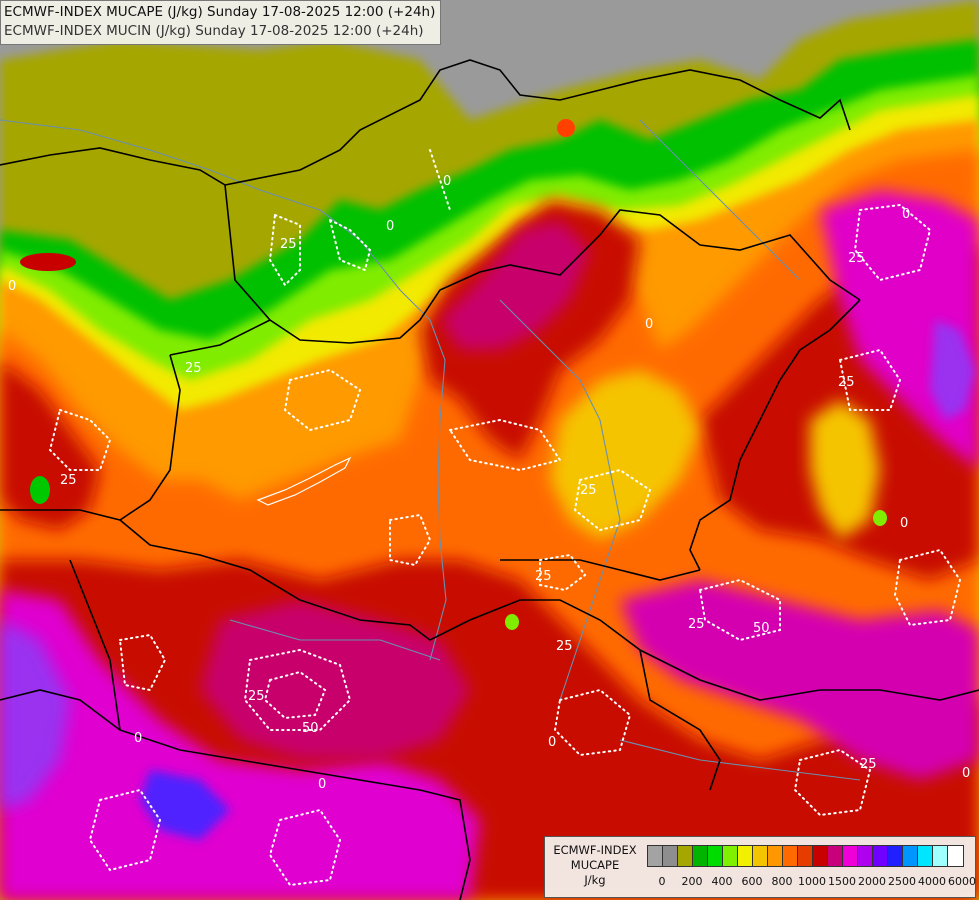 This screenshot has height=900, width=979. What do you see at coordinates (692, 881) in the screenshot?
I see `legend-tick-label: 200` at bounding box center [692, 881].